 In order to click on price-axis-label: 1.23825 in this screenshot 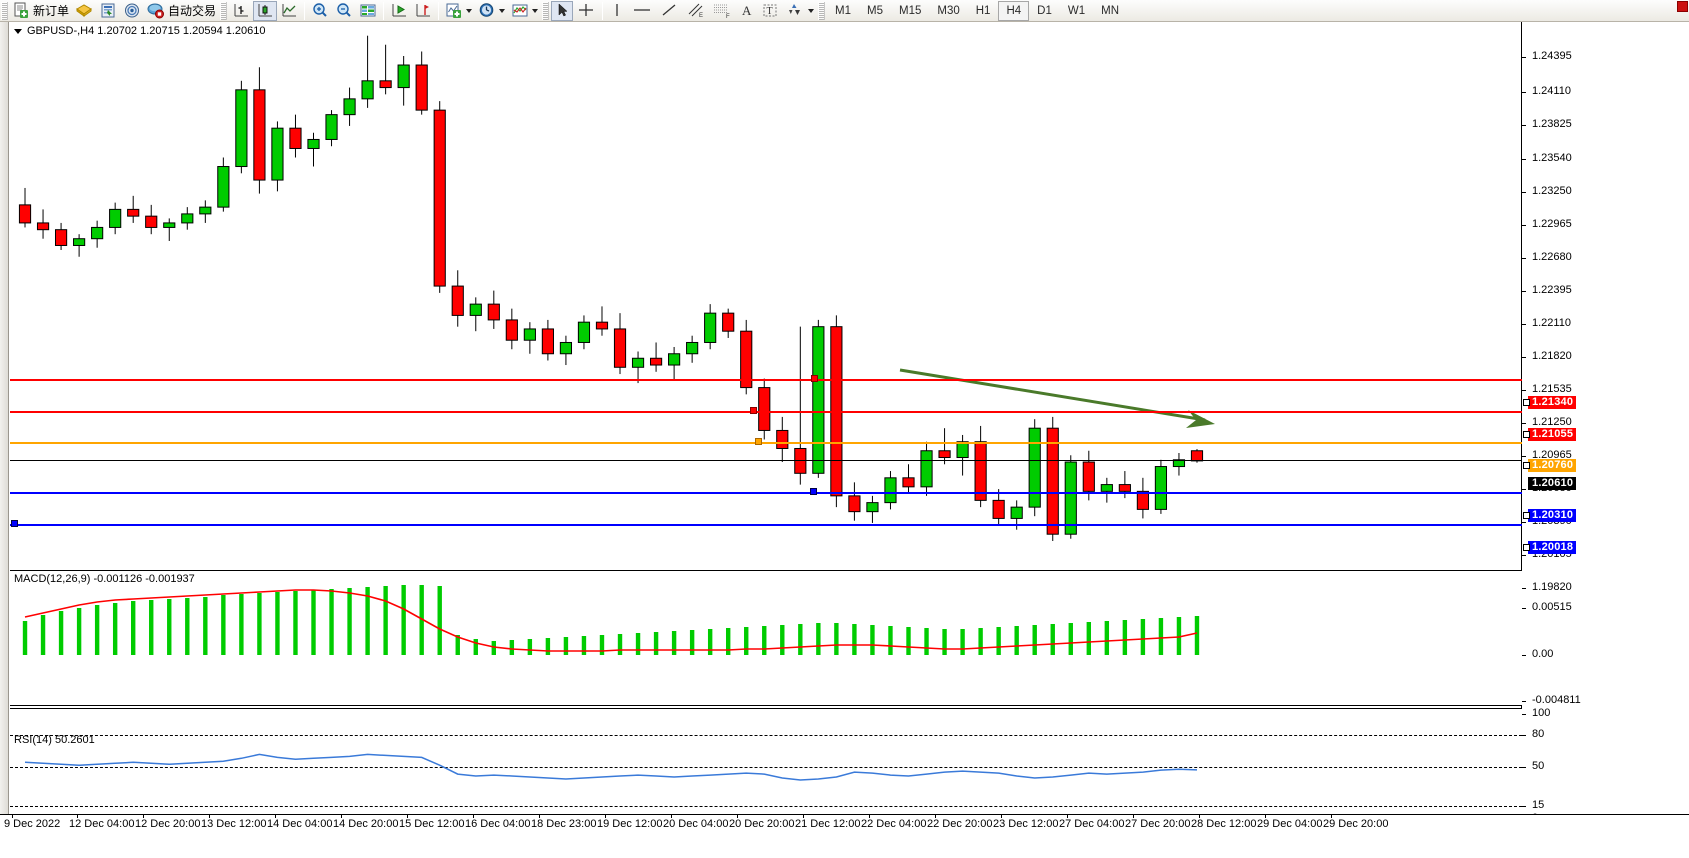, I will do `click(1552, 124)`.